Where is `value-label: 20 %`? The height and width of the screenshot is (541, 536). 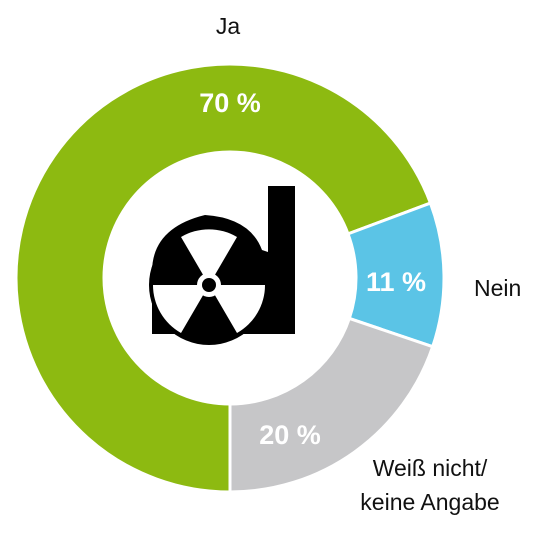 value-label: 20 % is located at coordinates (290, 435).